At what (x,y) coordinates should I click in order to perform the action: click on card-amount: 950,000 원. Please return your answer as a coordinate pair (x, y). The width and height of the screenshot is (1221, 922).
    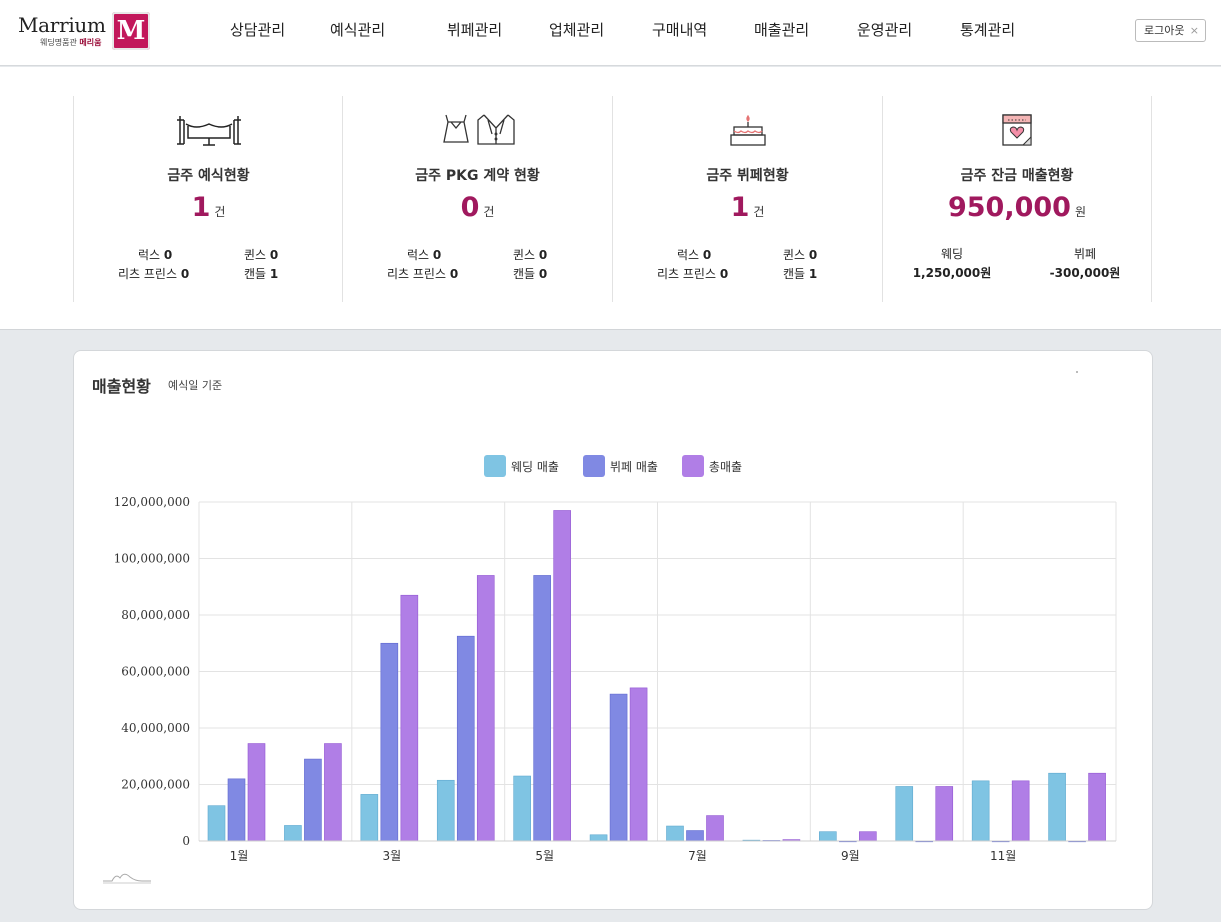
    Looking at the image, I should click on (1017, 207).